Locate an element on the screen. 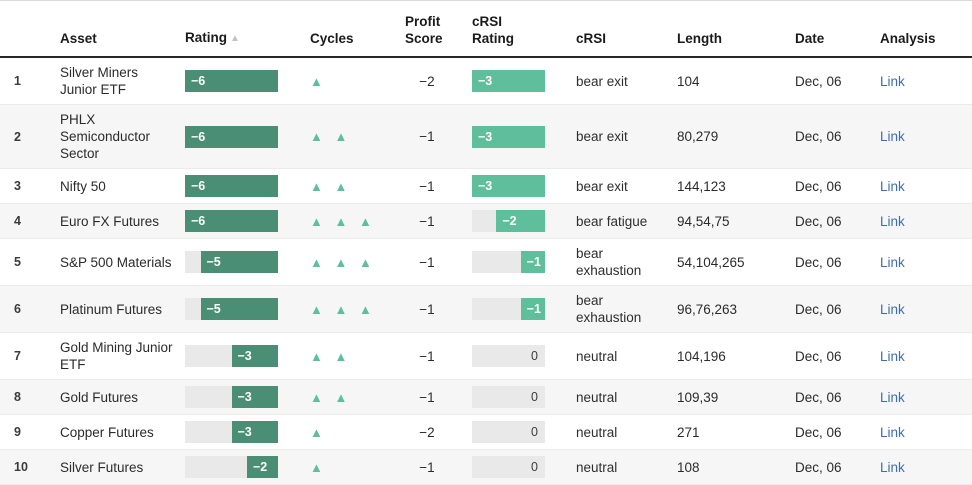 This screenshot has width=972, height=485. column-header-rating: Rating ▲ is located at coordinates (247, 38).